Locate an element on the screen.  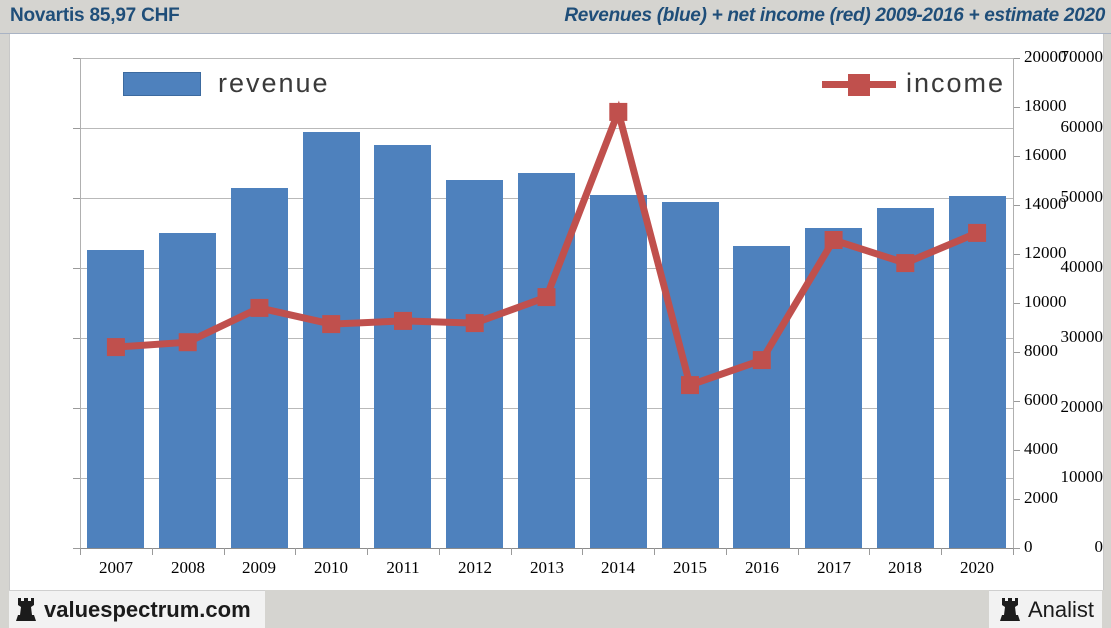
analist-block: Analist is located at coordinates (1045, 609).